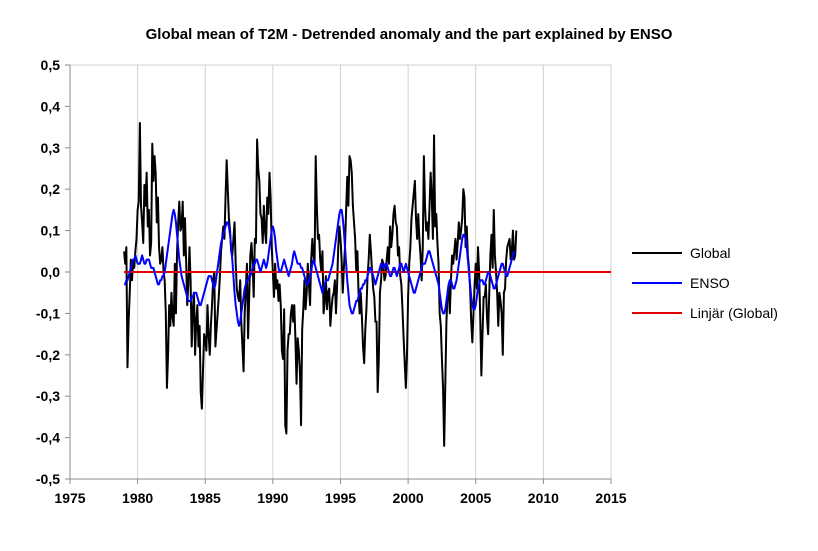  What do you see at coordinates (69, 498) in the screenshot?
I see `x-tick-label: 1975` at bounding box center [69, 498].